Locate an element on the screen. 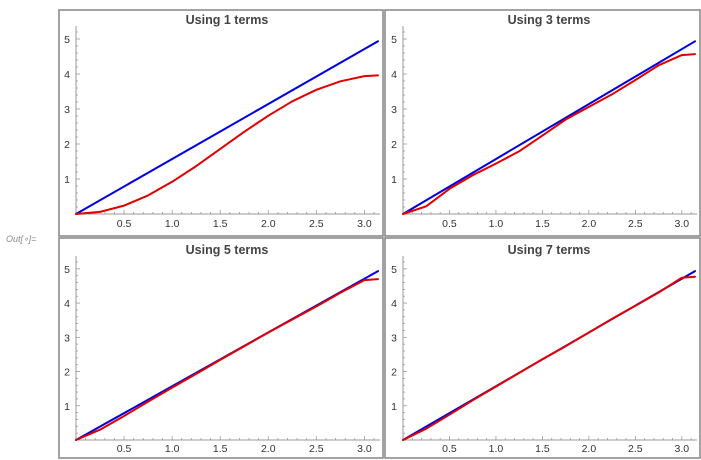  panel-title: Using 1 terms is located at coordinates (227, 20).